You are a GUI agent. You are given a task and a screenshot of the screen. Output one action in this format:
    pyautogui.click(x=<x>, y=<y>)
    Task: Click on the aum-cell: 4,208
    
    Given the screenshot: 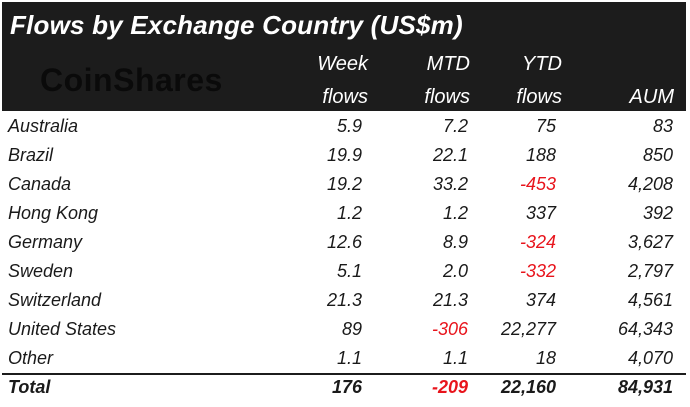 What is the action you would take?
    pyautogui.click(x=650, y=184)
    